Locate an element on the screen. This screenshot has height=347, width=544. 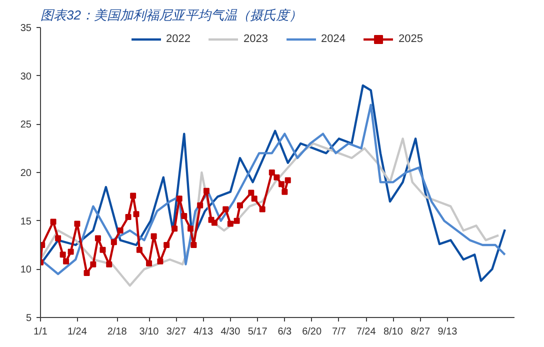
x-tick-label: 1/1 is located at coordinates (41, 332).